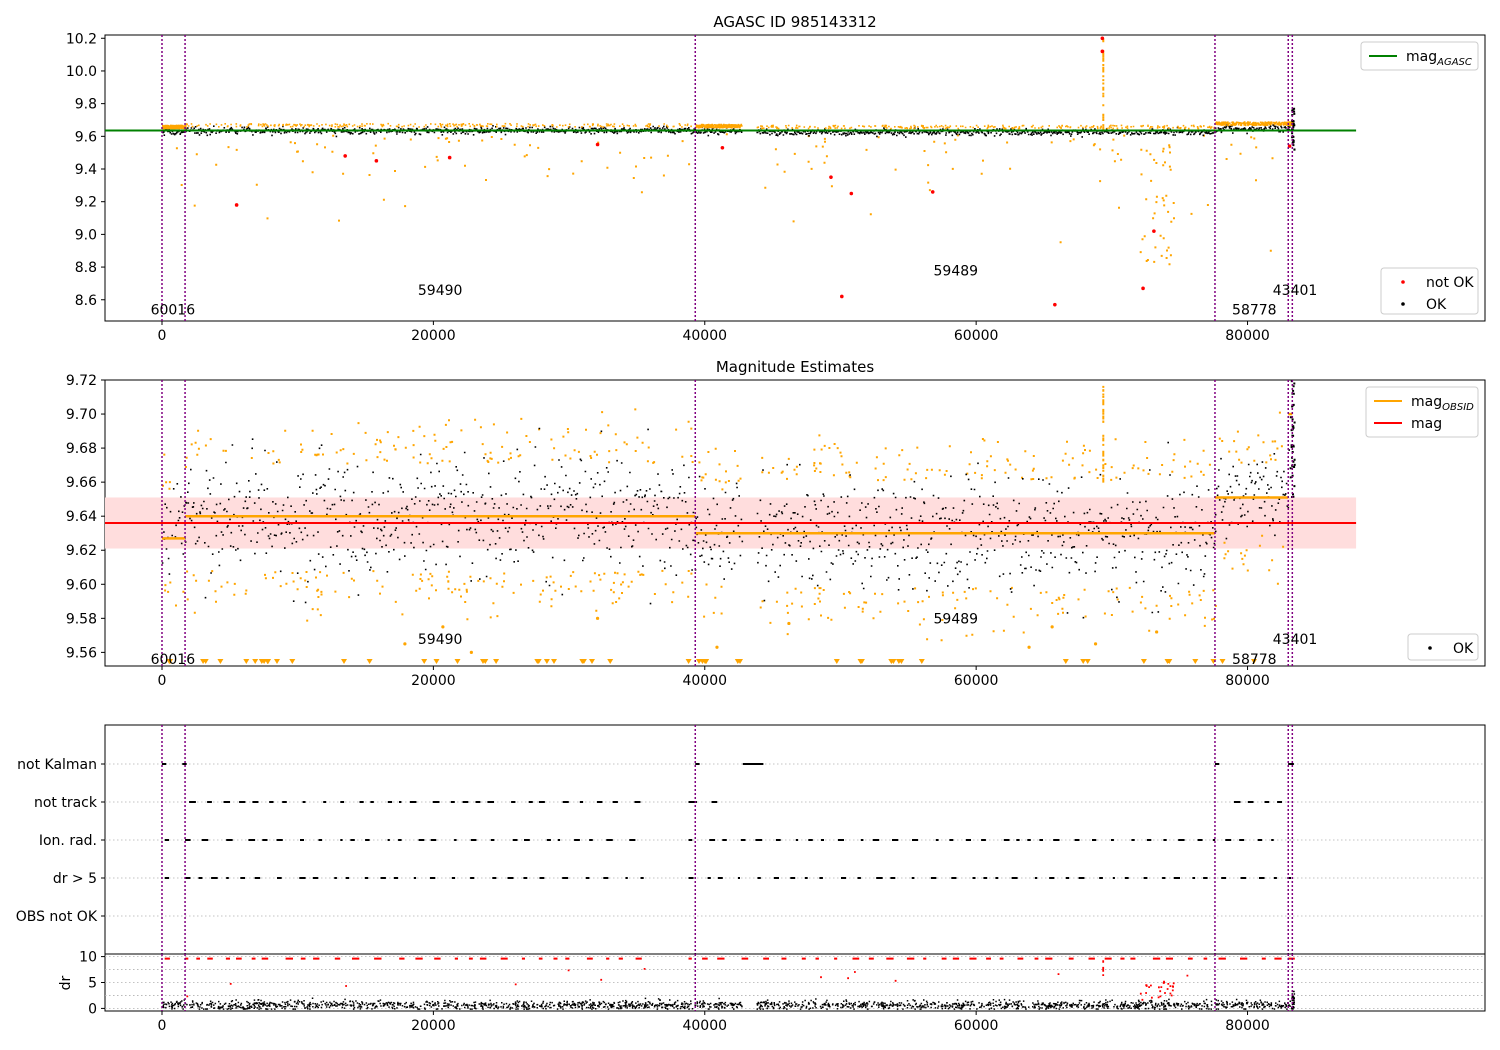 The width and height of the screenshot is (1500, 1050). Describe the element at coordinates (81, 72) in the screenshot. I see `y-tick-label: 10.0` at that location.